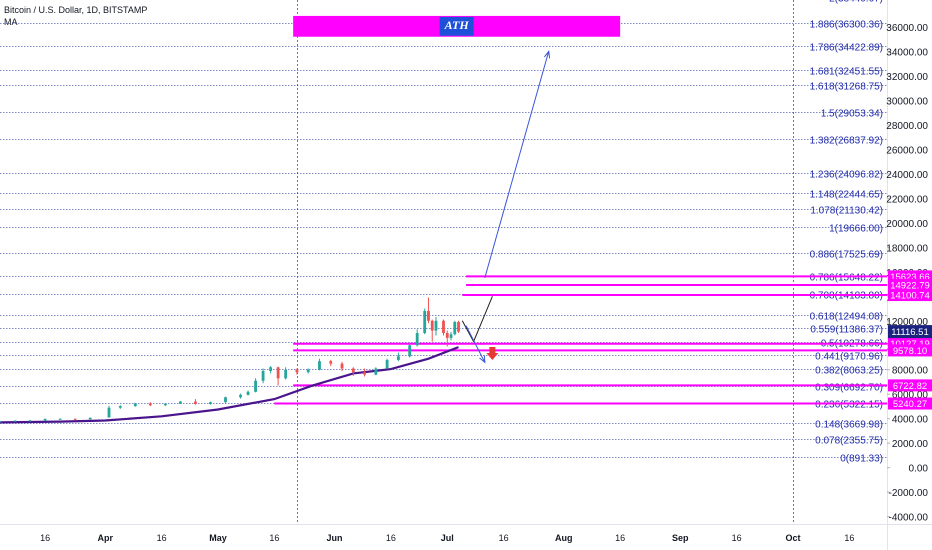 Image resolution: width=932 pixels, height=550 pixels. I want to click on time-axis-label: Apr, so click(105, 538).